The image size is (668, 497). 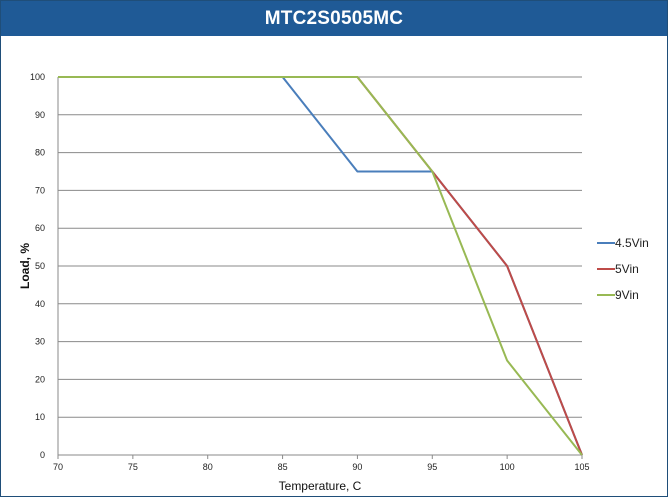 I want to click on y-axis-label: Load, %, so click(x=25, y=266).